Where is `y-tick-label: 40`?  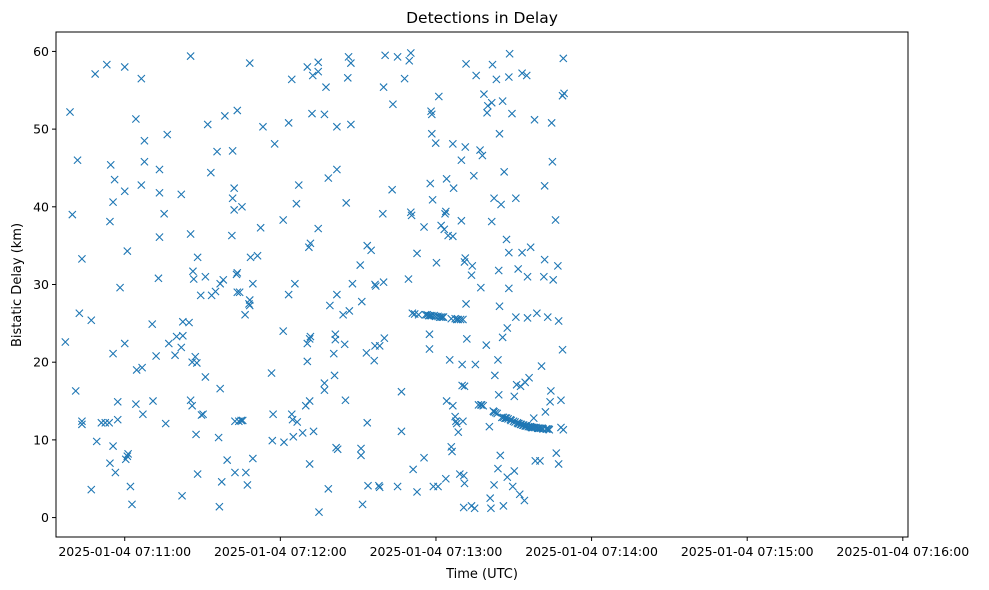
y-tick-label: 40 is located at coordinates (41, 206).